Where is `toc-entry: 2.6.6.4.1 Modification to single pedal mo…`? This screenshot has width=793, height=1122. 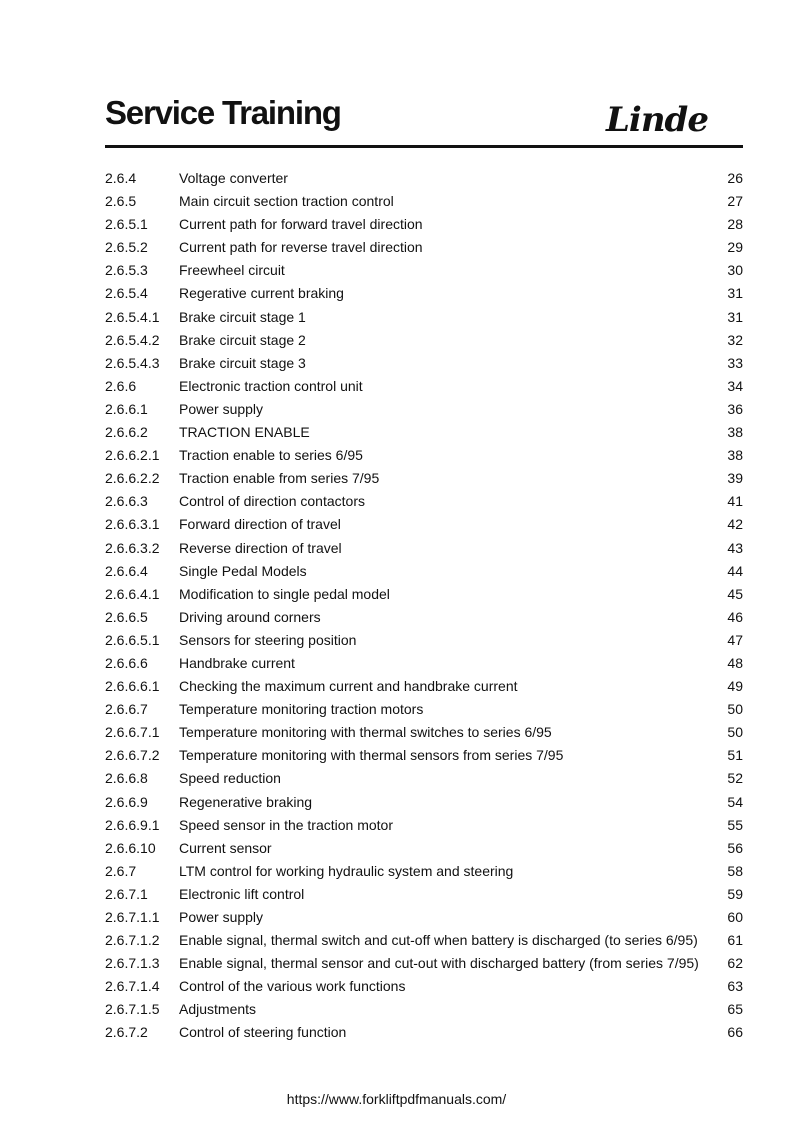 toc-entry: 2.6.6.4.1 Modification to single pedal mo… is located at coordinates (424, 597).